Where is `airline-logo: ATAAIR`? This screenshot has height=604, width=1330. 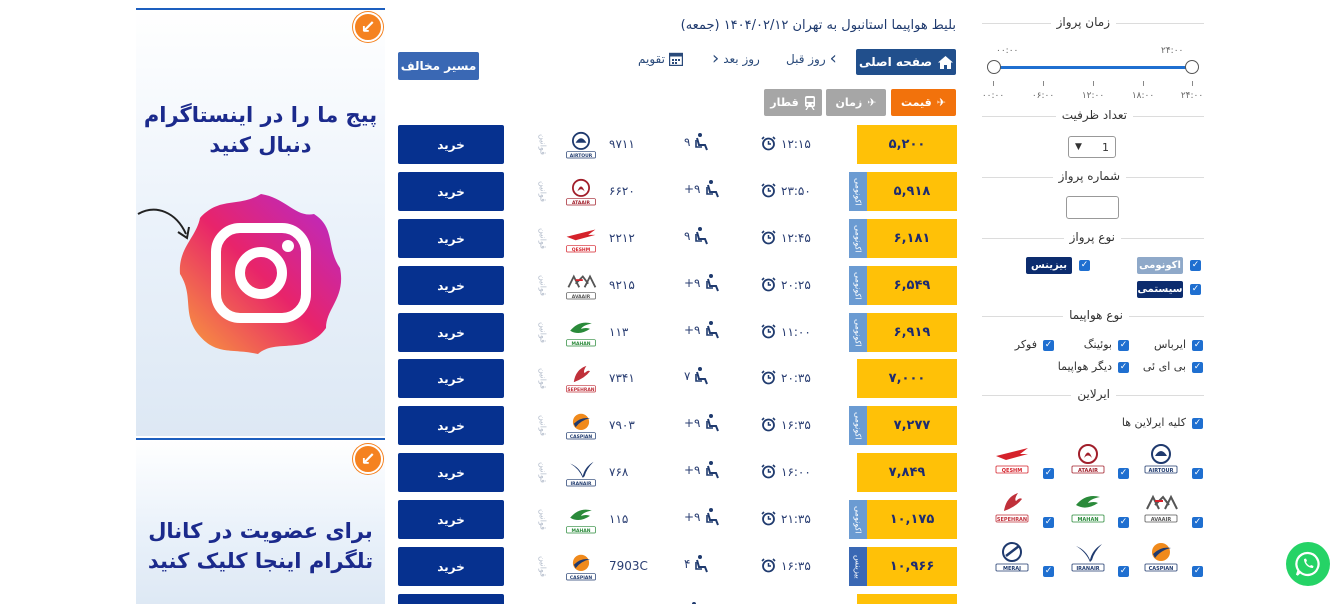 airline-logo: ATAAIR is located at coordinates (581, 191).